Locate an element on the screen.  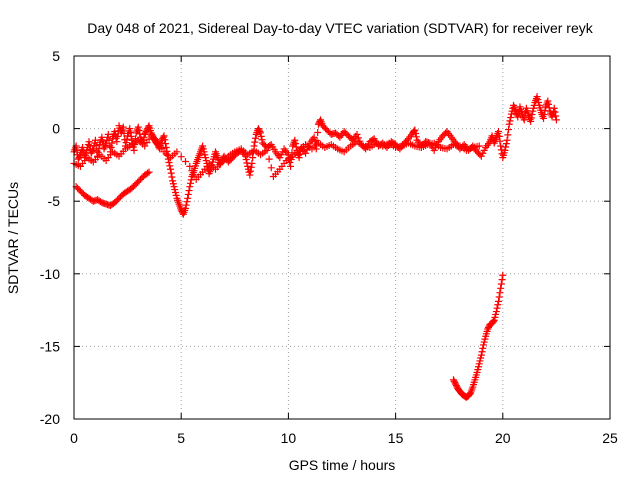
y-tick-label: 0 is located at coordinates (56, 129).